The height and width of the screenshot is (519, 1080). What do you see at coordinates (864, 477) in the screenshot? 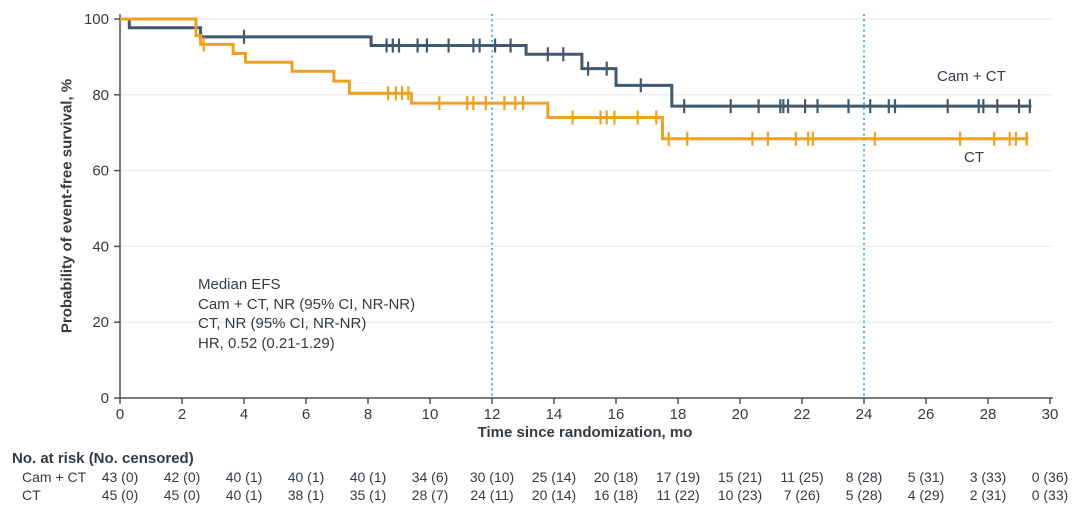
I see `risk-cell: 8 (28)` at bounding box center [864, 477].